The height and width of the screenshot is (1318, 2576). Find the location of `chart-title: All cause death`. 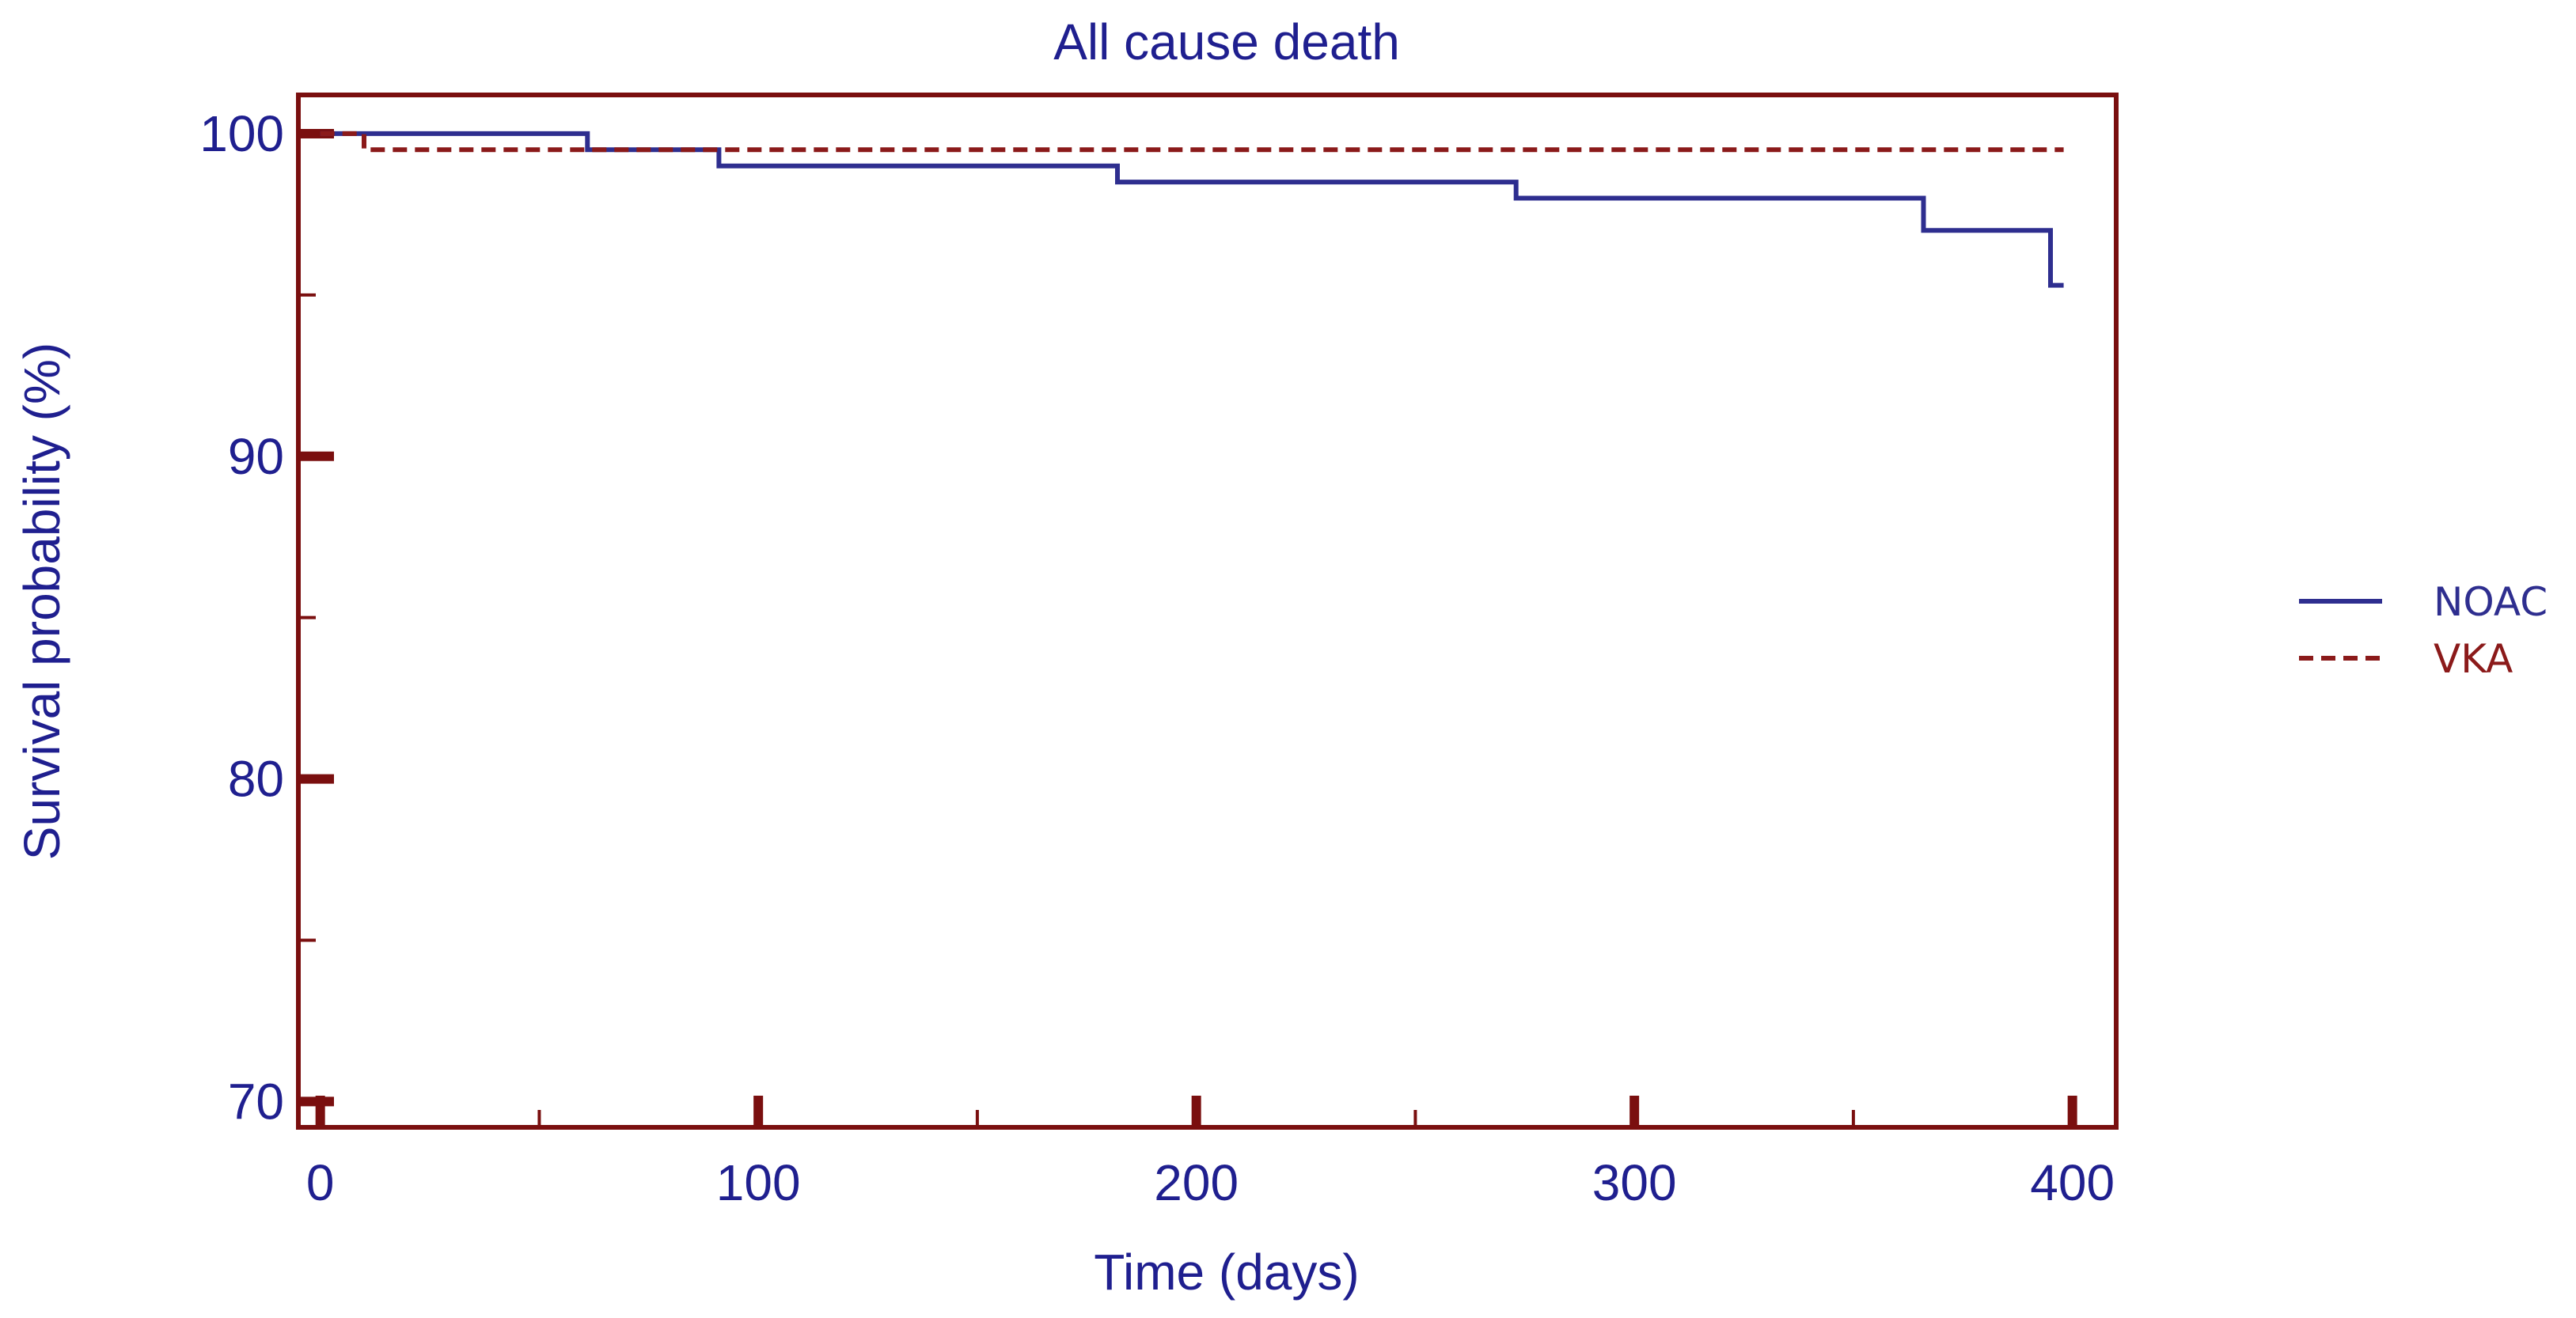

chart-title: All cause death is located at coordinates (1226, 41).